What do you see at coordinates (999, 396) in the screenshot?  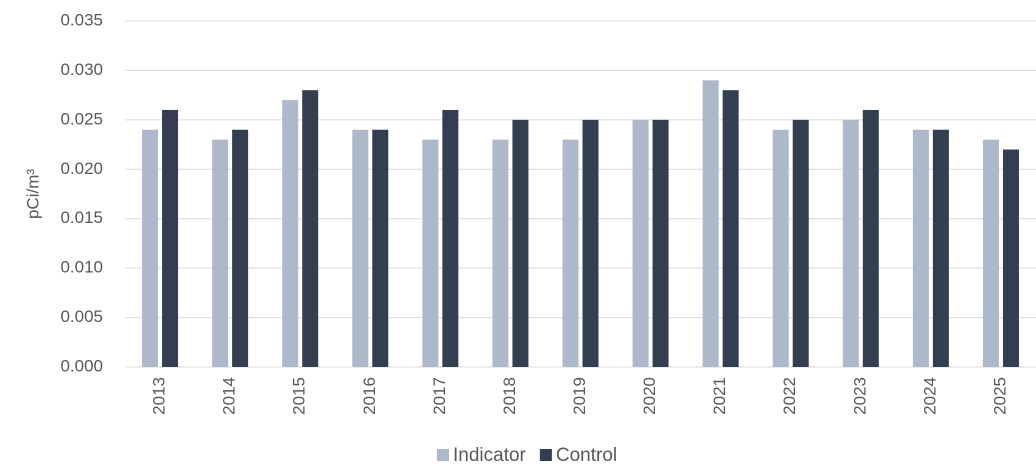 I see `x-tick-label: 2025` at bounding box center [999, 396].